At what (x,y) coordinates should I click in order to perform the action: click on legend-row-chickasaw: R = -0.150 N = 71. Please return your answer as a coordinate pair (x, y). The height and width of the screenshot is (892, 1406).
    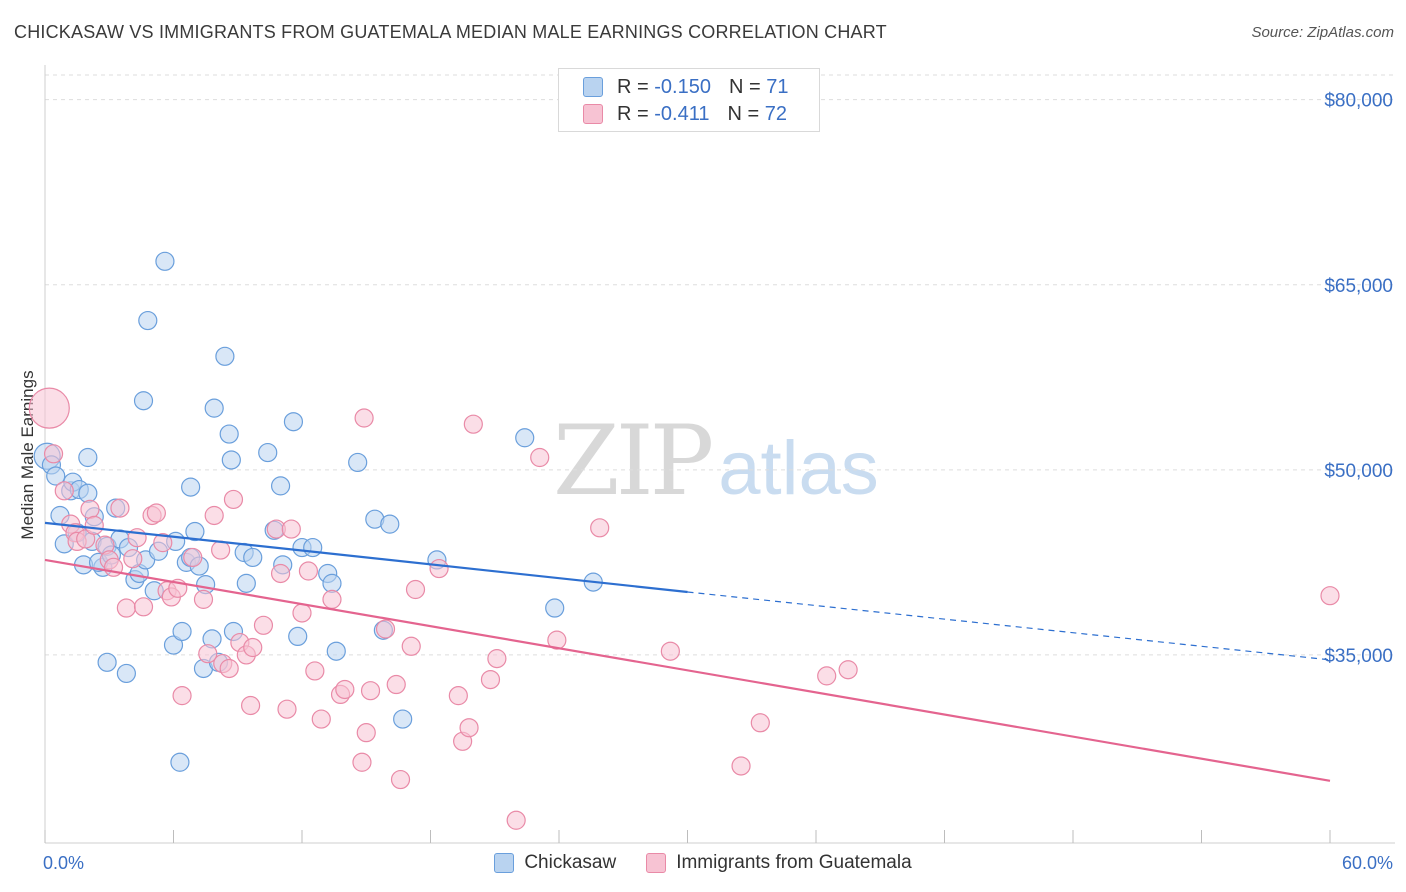
    Looking at the image, I should click on (685, 87).